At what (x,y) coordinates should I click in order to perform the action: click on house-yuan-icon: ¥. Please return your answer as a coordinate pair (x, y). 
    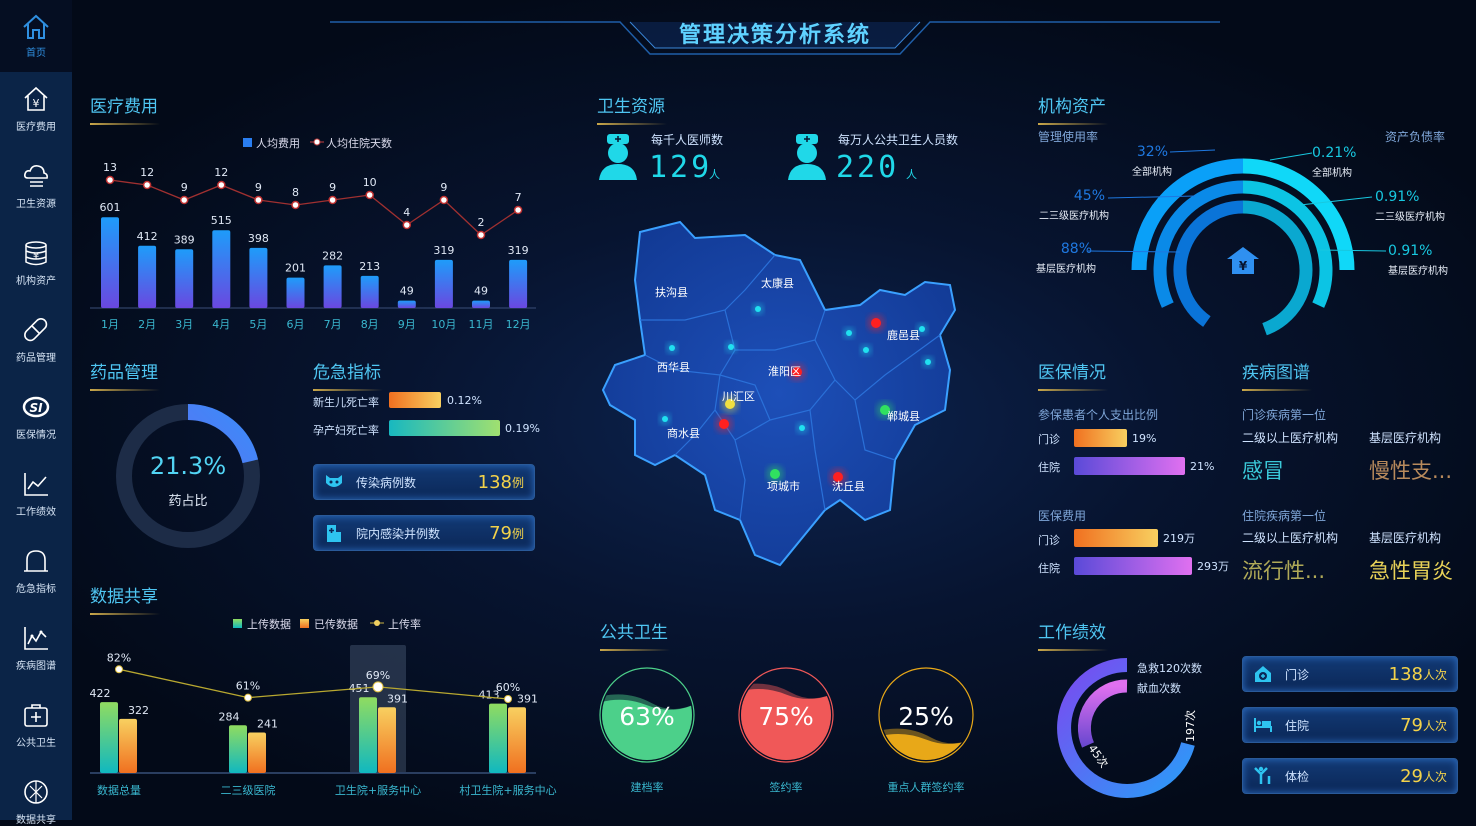
    Looking at the image, I should click on (1243, 260).